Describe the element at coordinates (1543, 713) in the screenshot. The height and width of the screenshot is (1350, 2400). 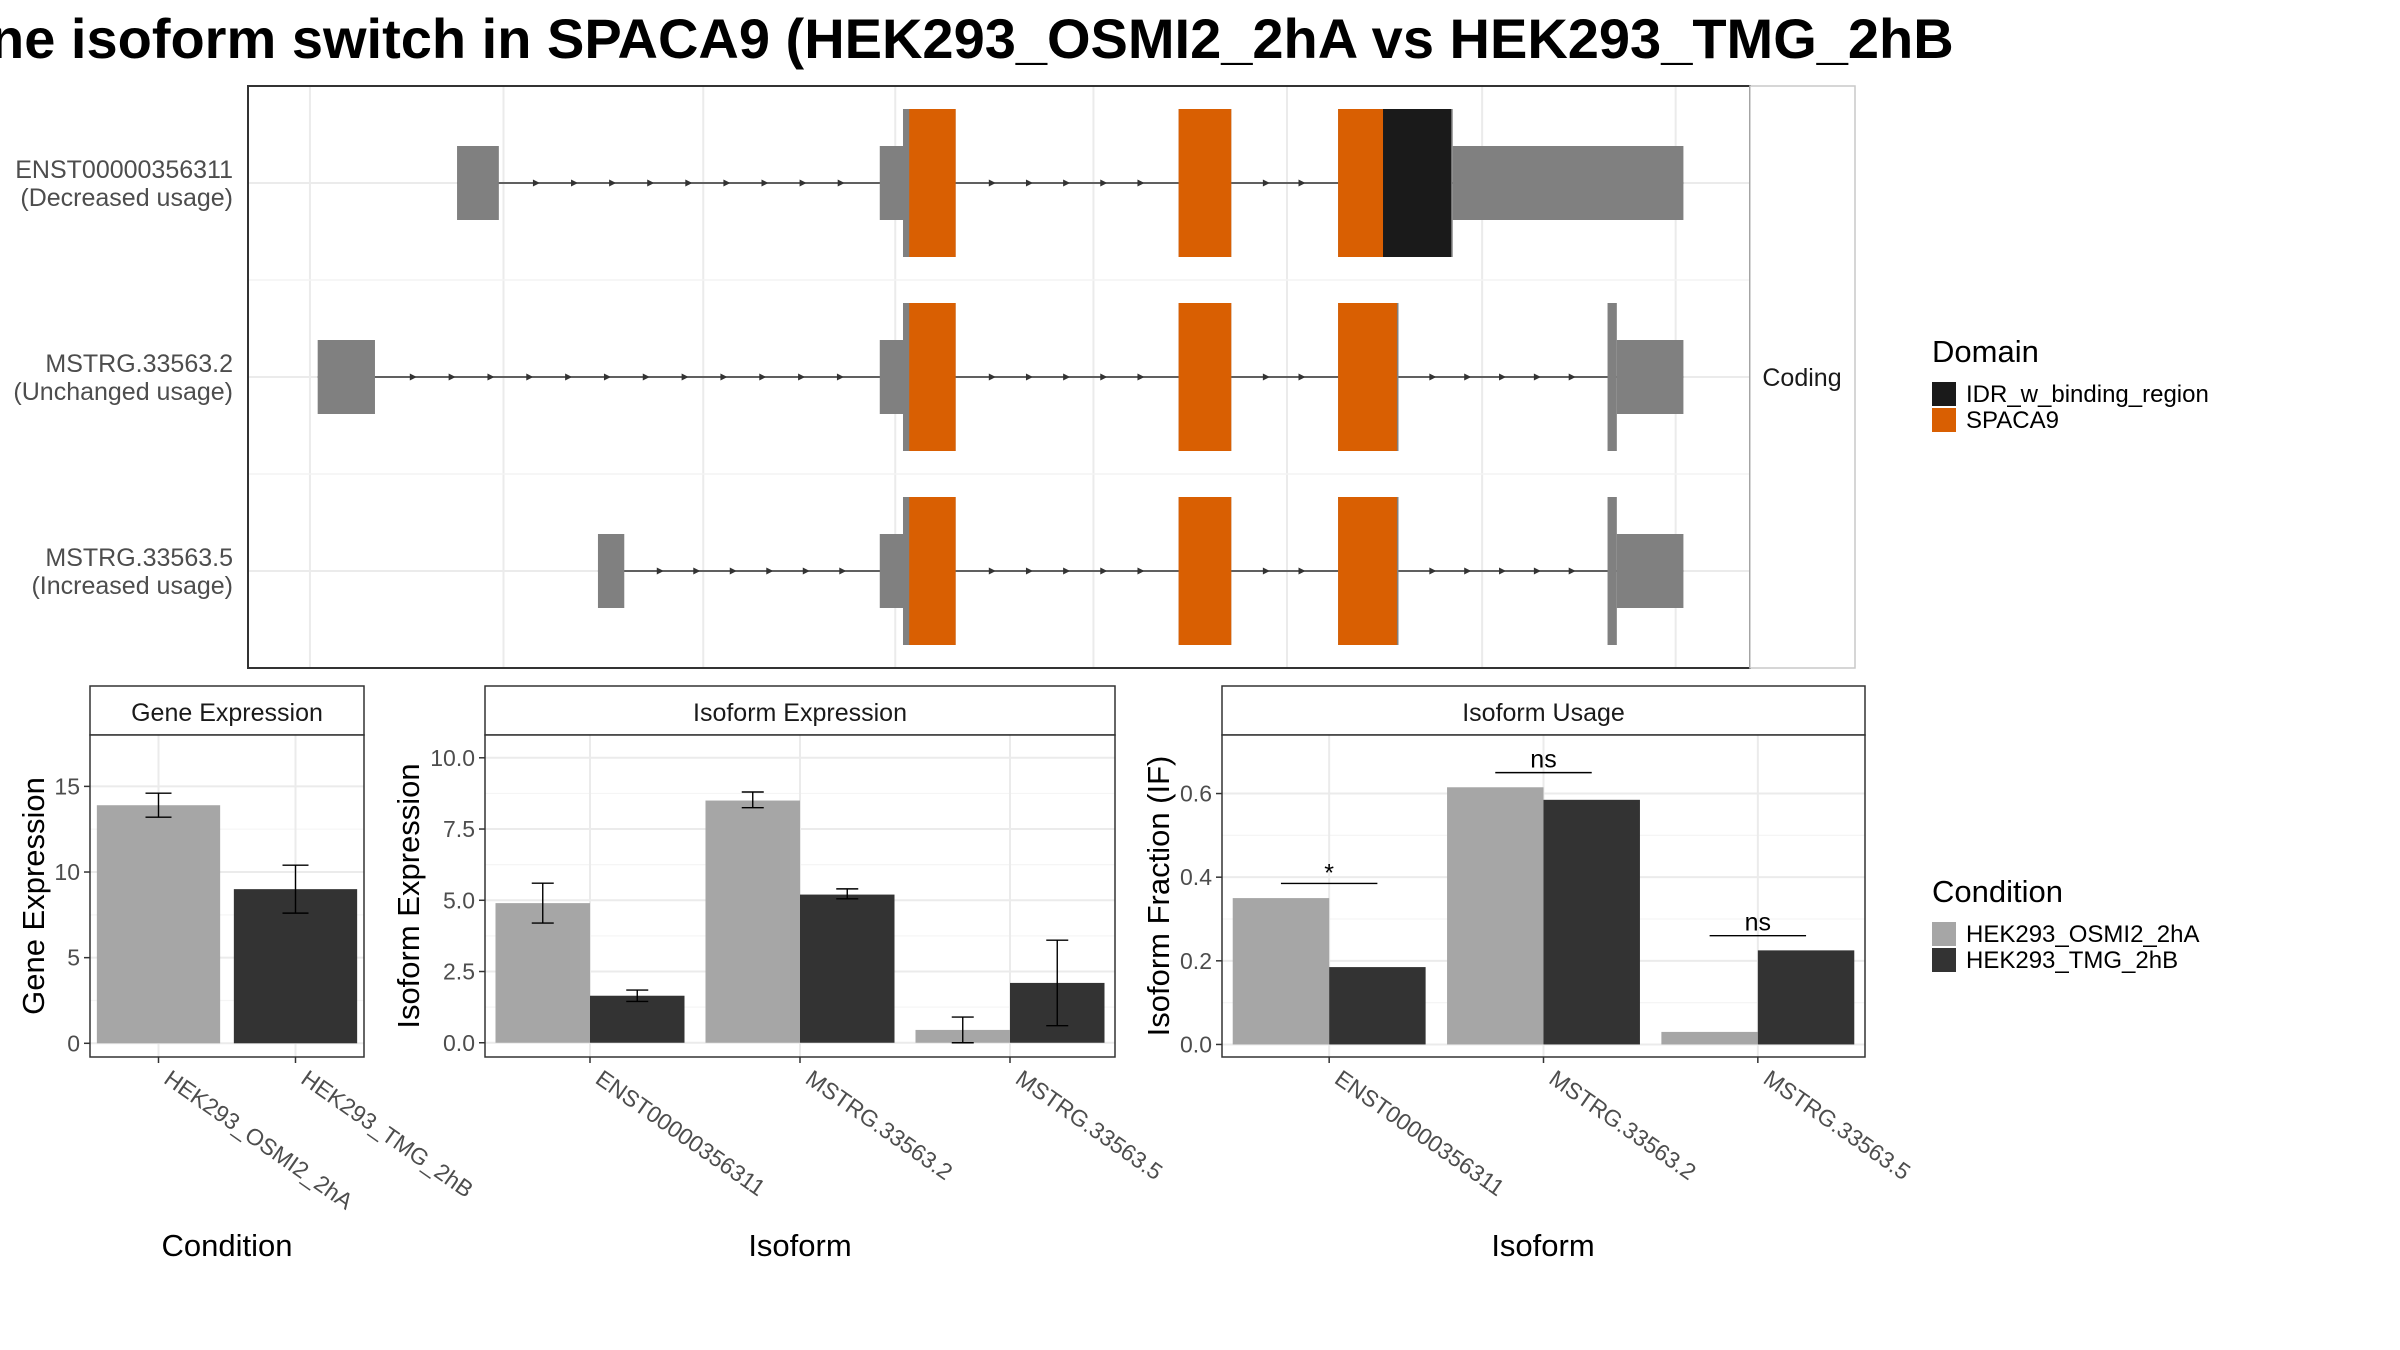
I see `panel-strip-title: Isoform Usage` at that location.